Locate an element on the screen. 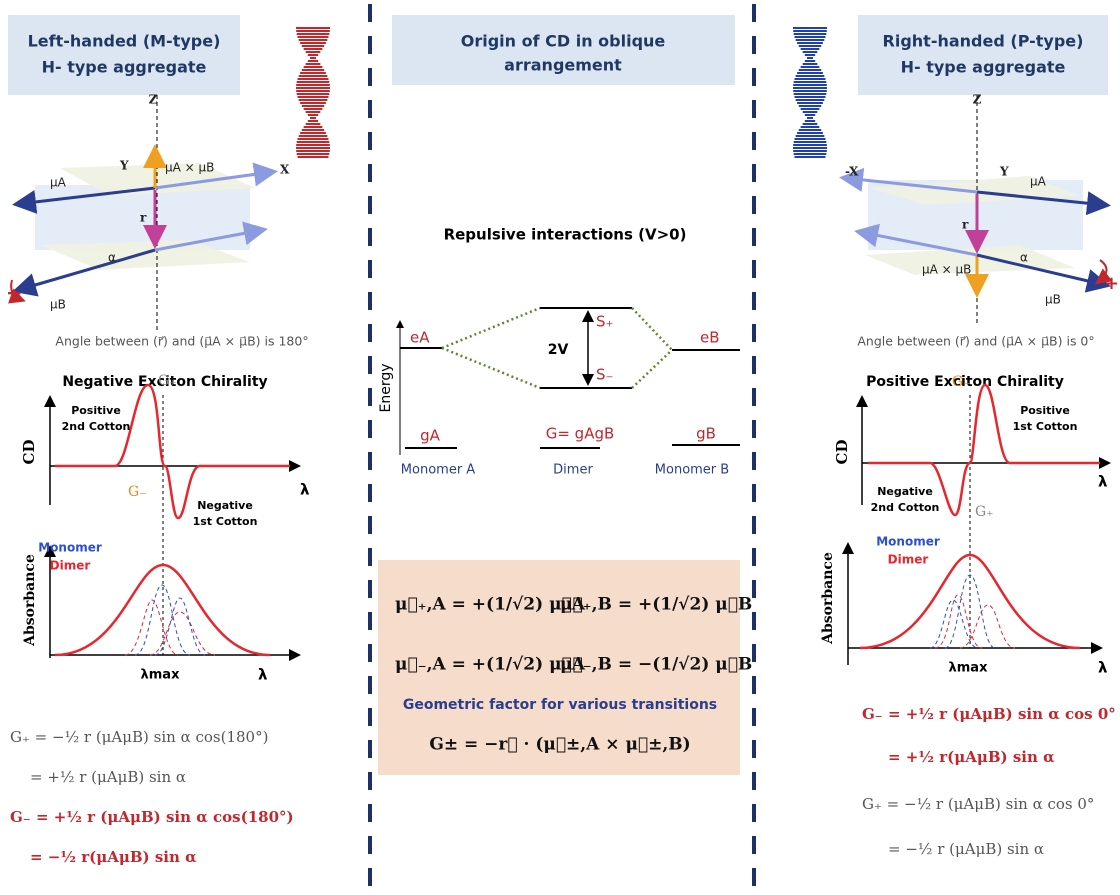 The width and height of the screenshot is (1120, 895). axis-title: Energy is located at coordinates (386, 387).